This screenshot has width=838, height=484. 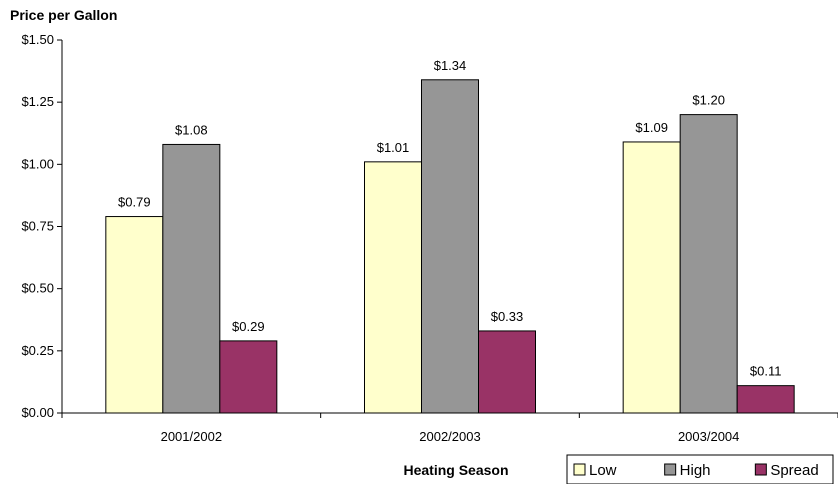 What do you see at coordinates (670, 469) in the screenshot?
I see `legend-swatch-high` at bounding box center [670, 469].